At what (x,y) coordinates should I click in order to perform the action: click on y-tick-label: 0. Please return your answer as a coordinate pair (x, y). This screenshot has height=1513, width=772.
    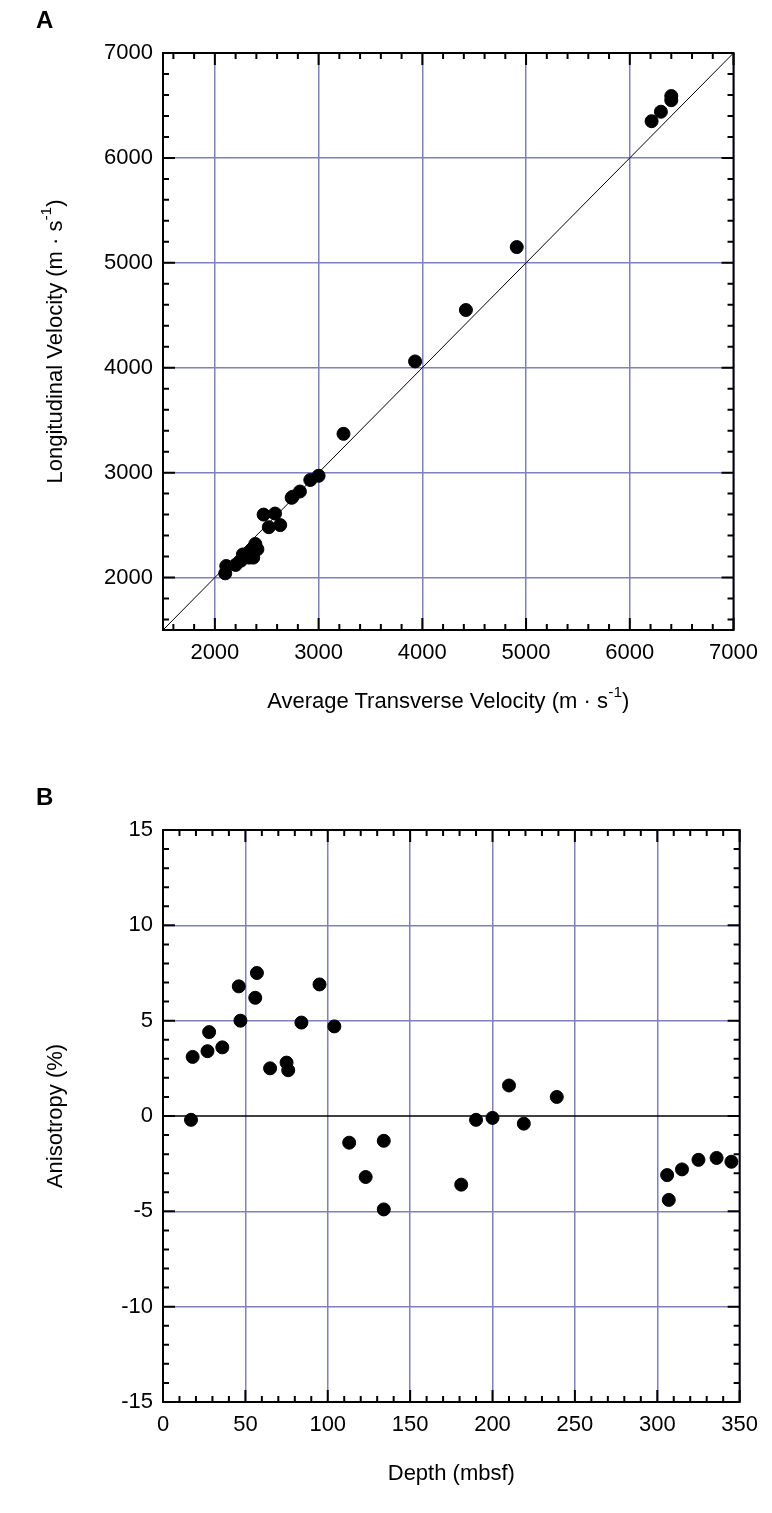
    Looking at the image, I should click on (146, 1115).